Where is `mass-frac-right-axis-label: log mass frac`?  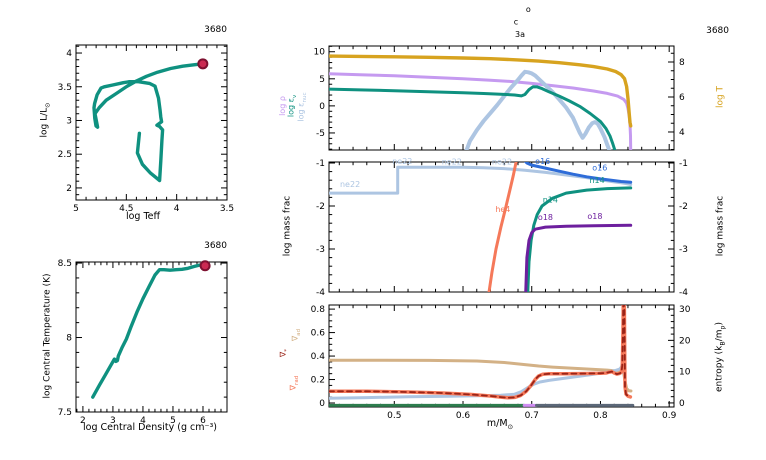 mass-frac-right-axis-label: log mass frac is located at coordinates (720, 226).